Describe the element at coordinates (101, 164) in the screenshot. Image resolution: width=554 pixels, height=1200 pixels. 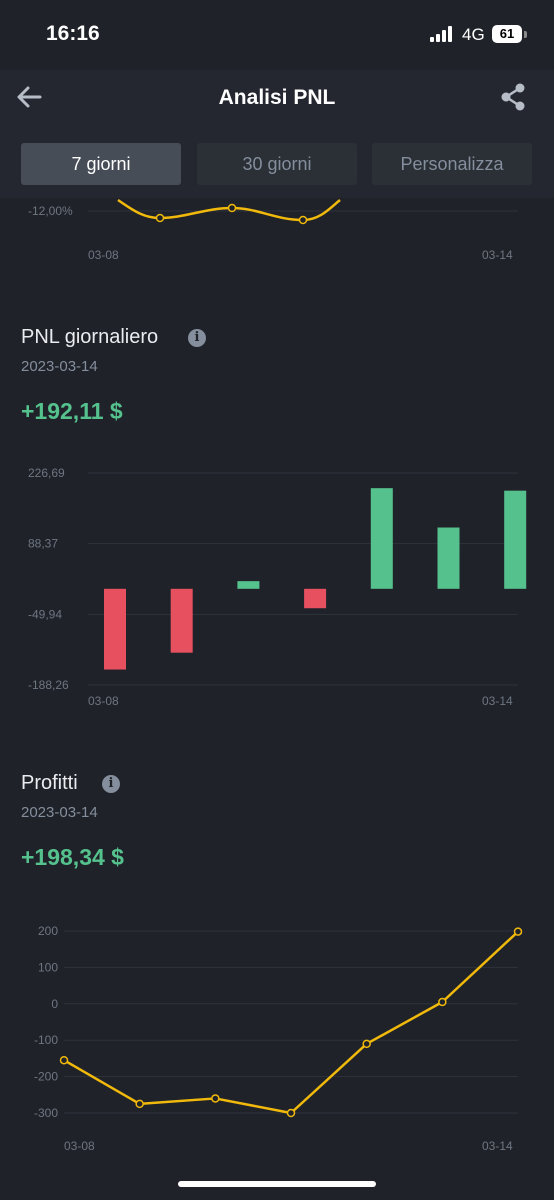
I see `tab-7-days: 7 giorni` at that location.